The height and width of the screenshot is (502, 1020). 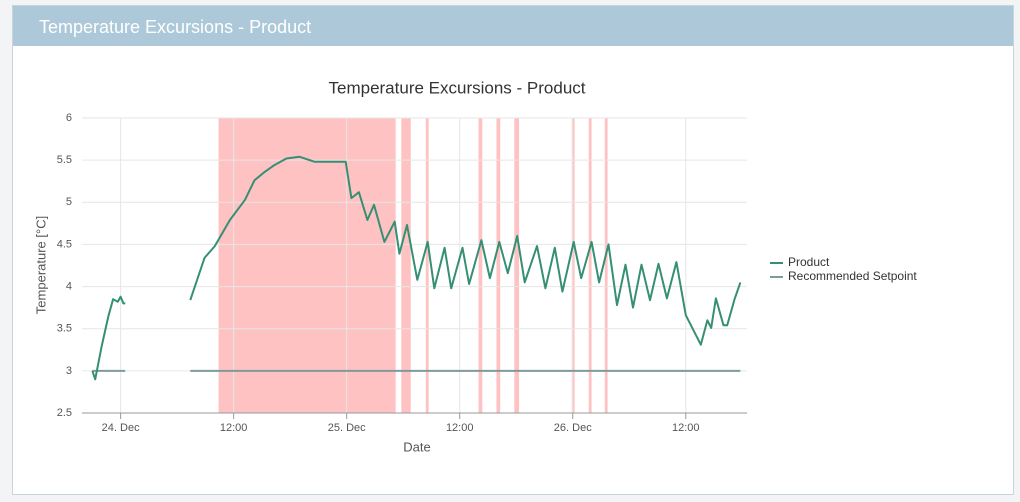 What do you see at coordinates (347, 428) in the screenshot?
I see `x-tick-label: 25. Dec` at bounding box center [347, 428].